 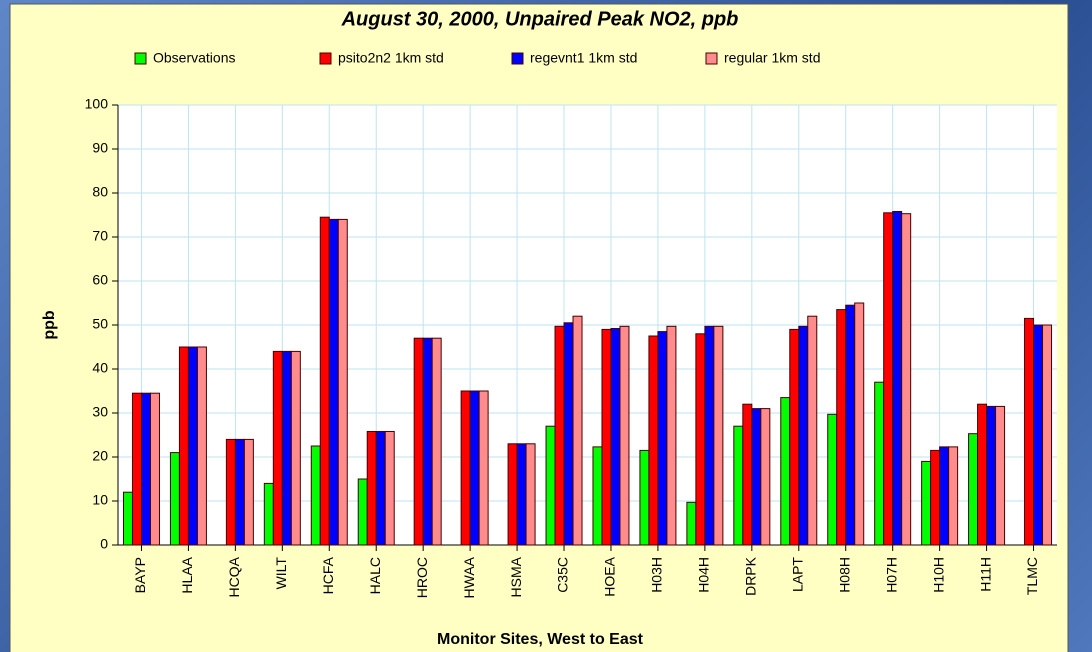 What do you see at coordinates (391, 58) in the screenshot?
I see `legend-label: psito2n2 1km std` at bounding box center [391, 58].